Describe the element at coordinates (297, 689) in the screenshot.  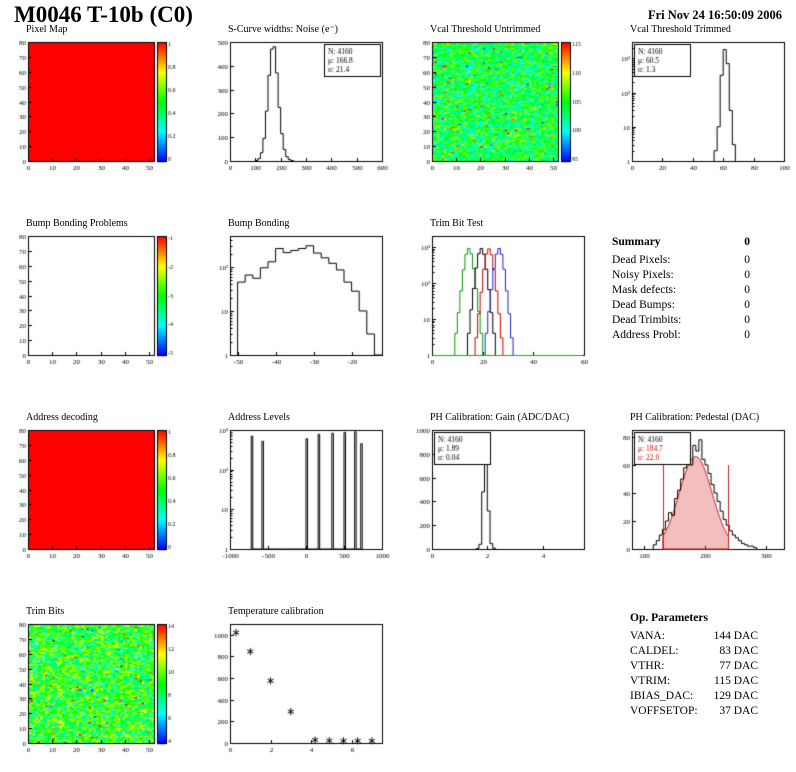
I see `temperature-chart` at that location.